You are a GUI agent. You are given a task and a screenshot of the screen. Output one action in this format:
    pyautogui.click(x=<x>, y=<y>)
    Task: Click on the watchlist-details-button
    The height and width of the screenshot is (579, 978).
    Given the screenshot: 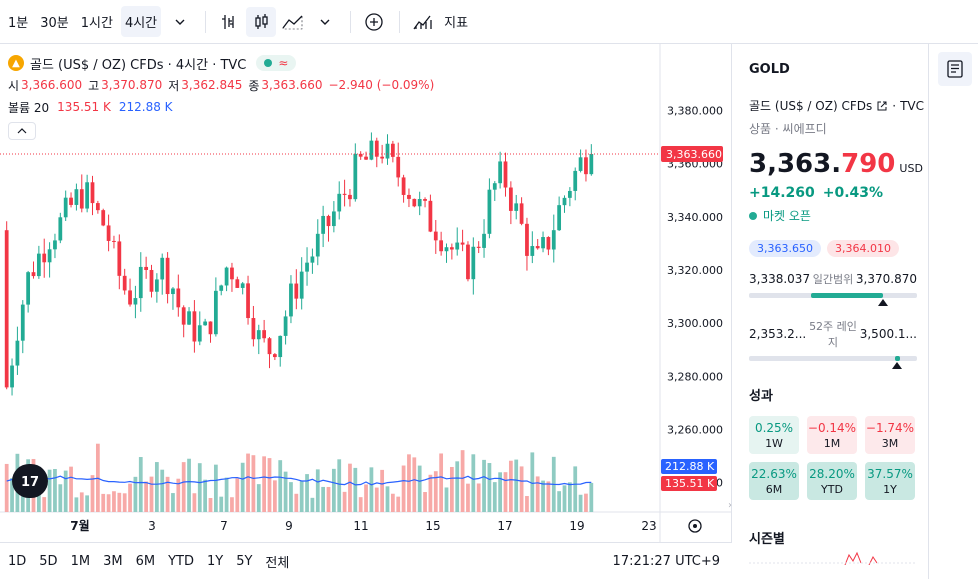 What is the action you would take?
    pyautogui.click(x=955, y=69)
    